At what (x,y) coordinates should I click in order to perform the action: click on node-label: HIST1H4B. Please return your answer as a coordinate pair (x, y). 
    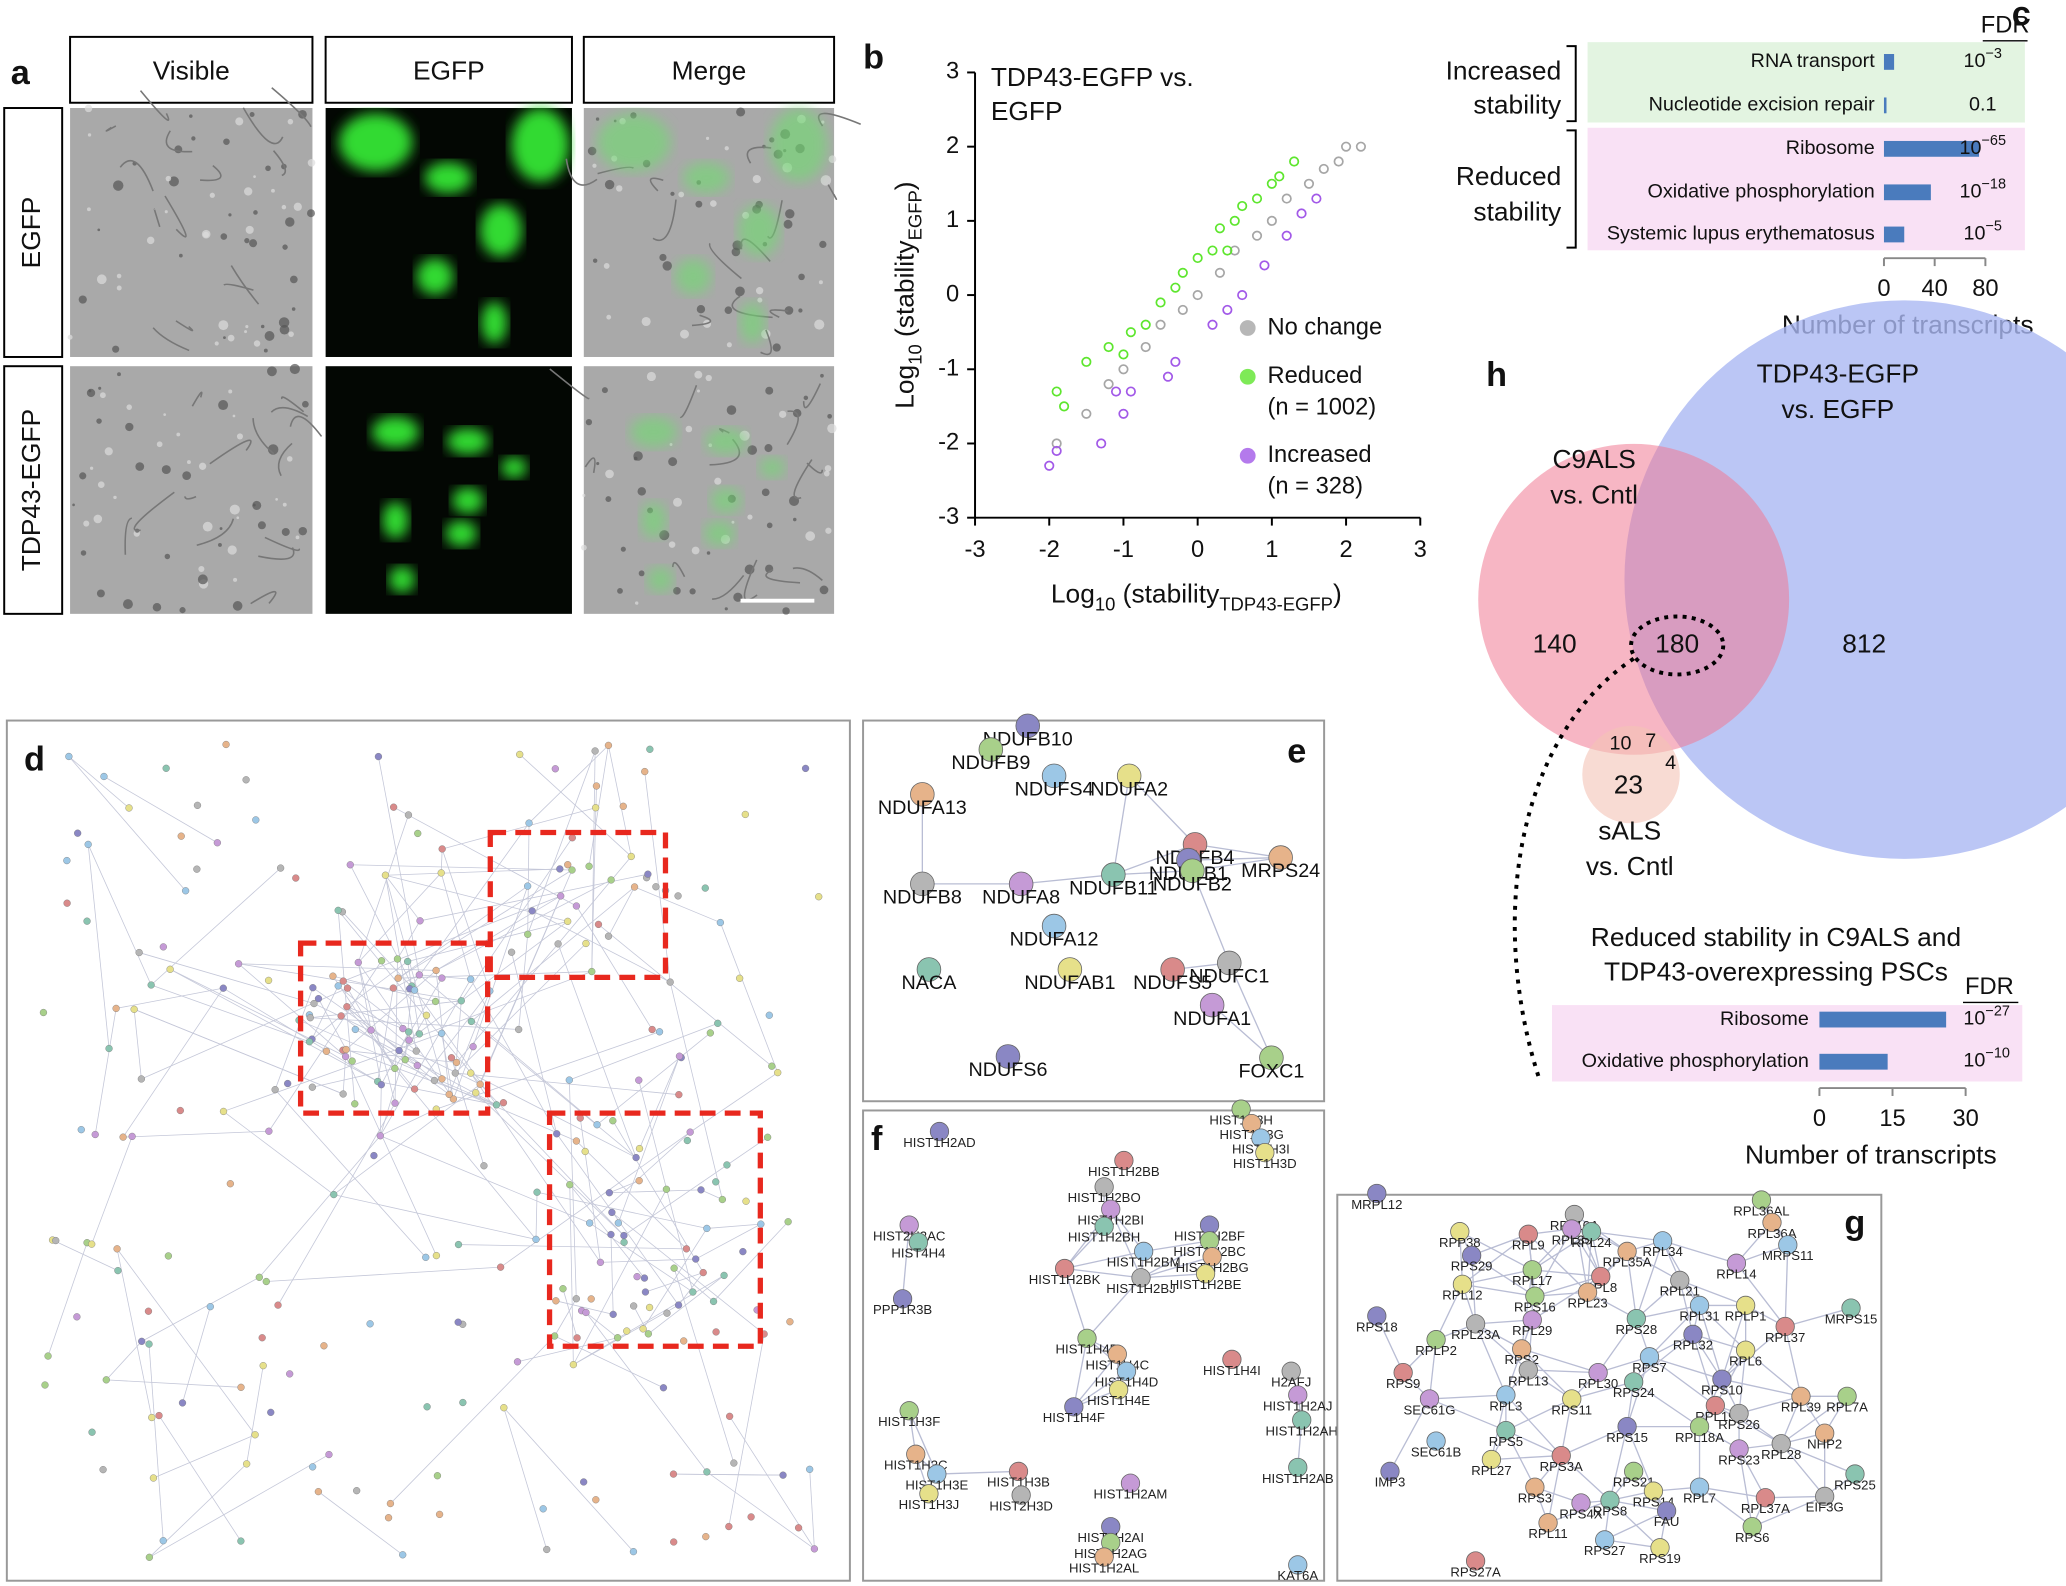
    Looking at the image, I should click on (1087, 1349).